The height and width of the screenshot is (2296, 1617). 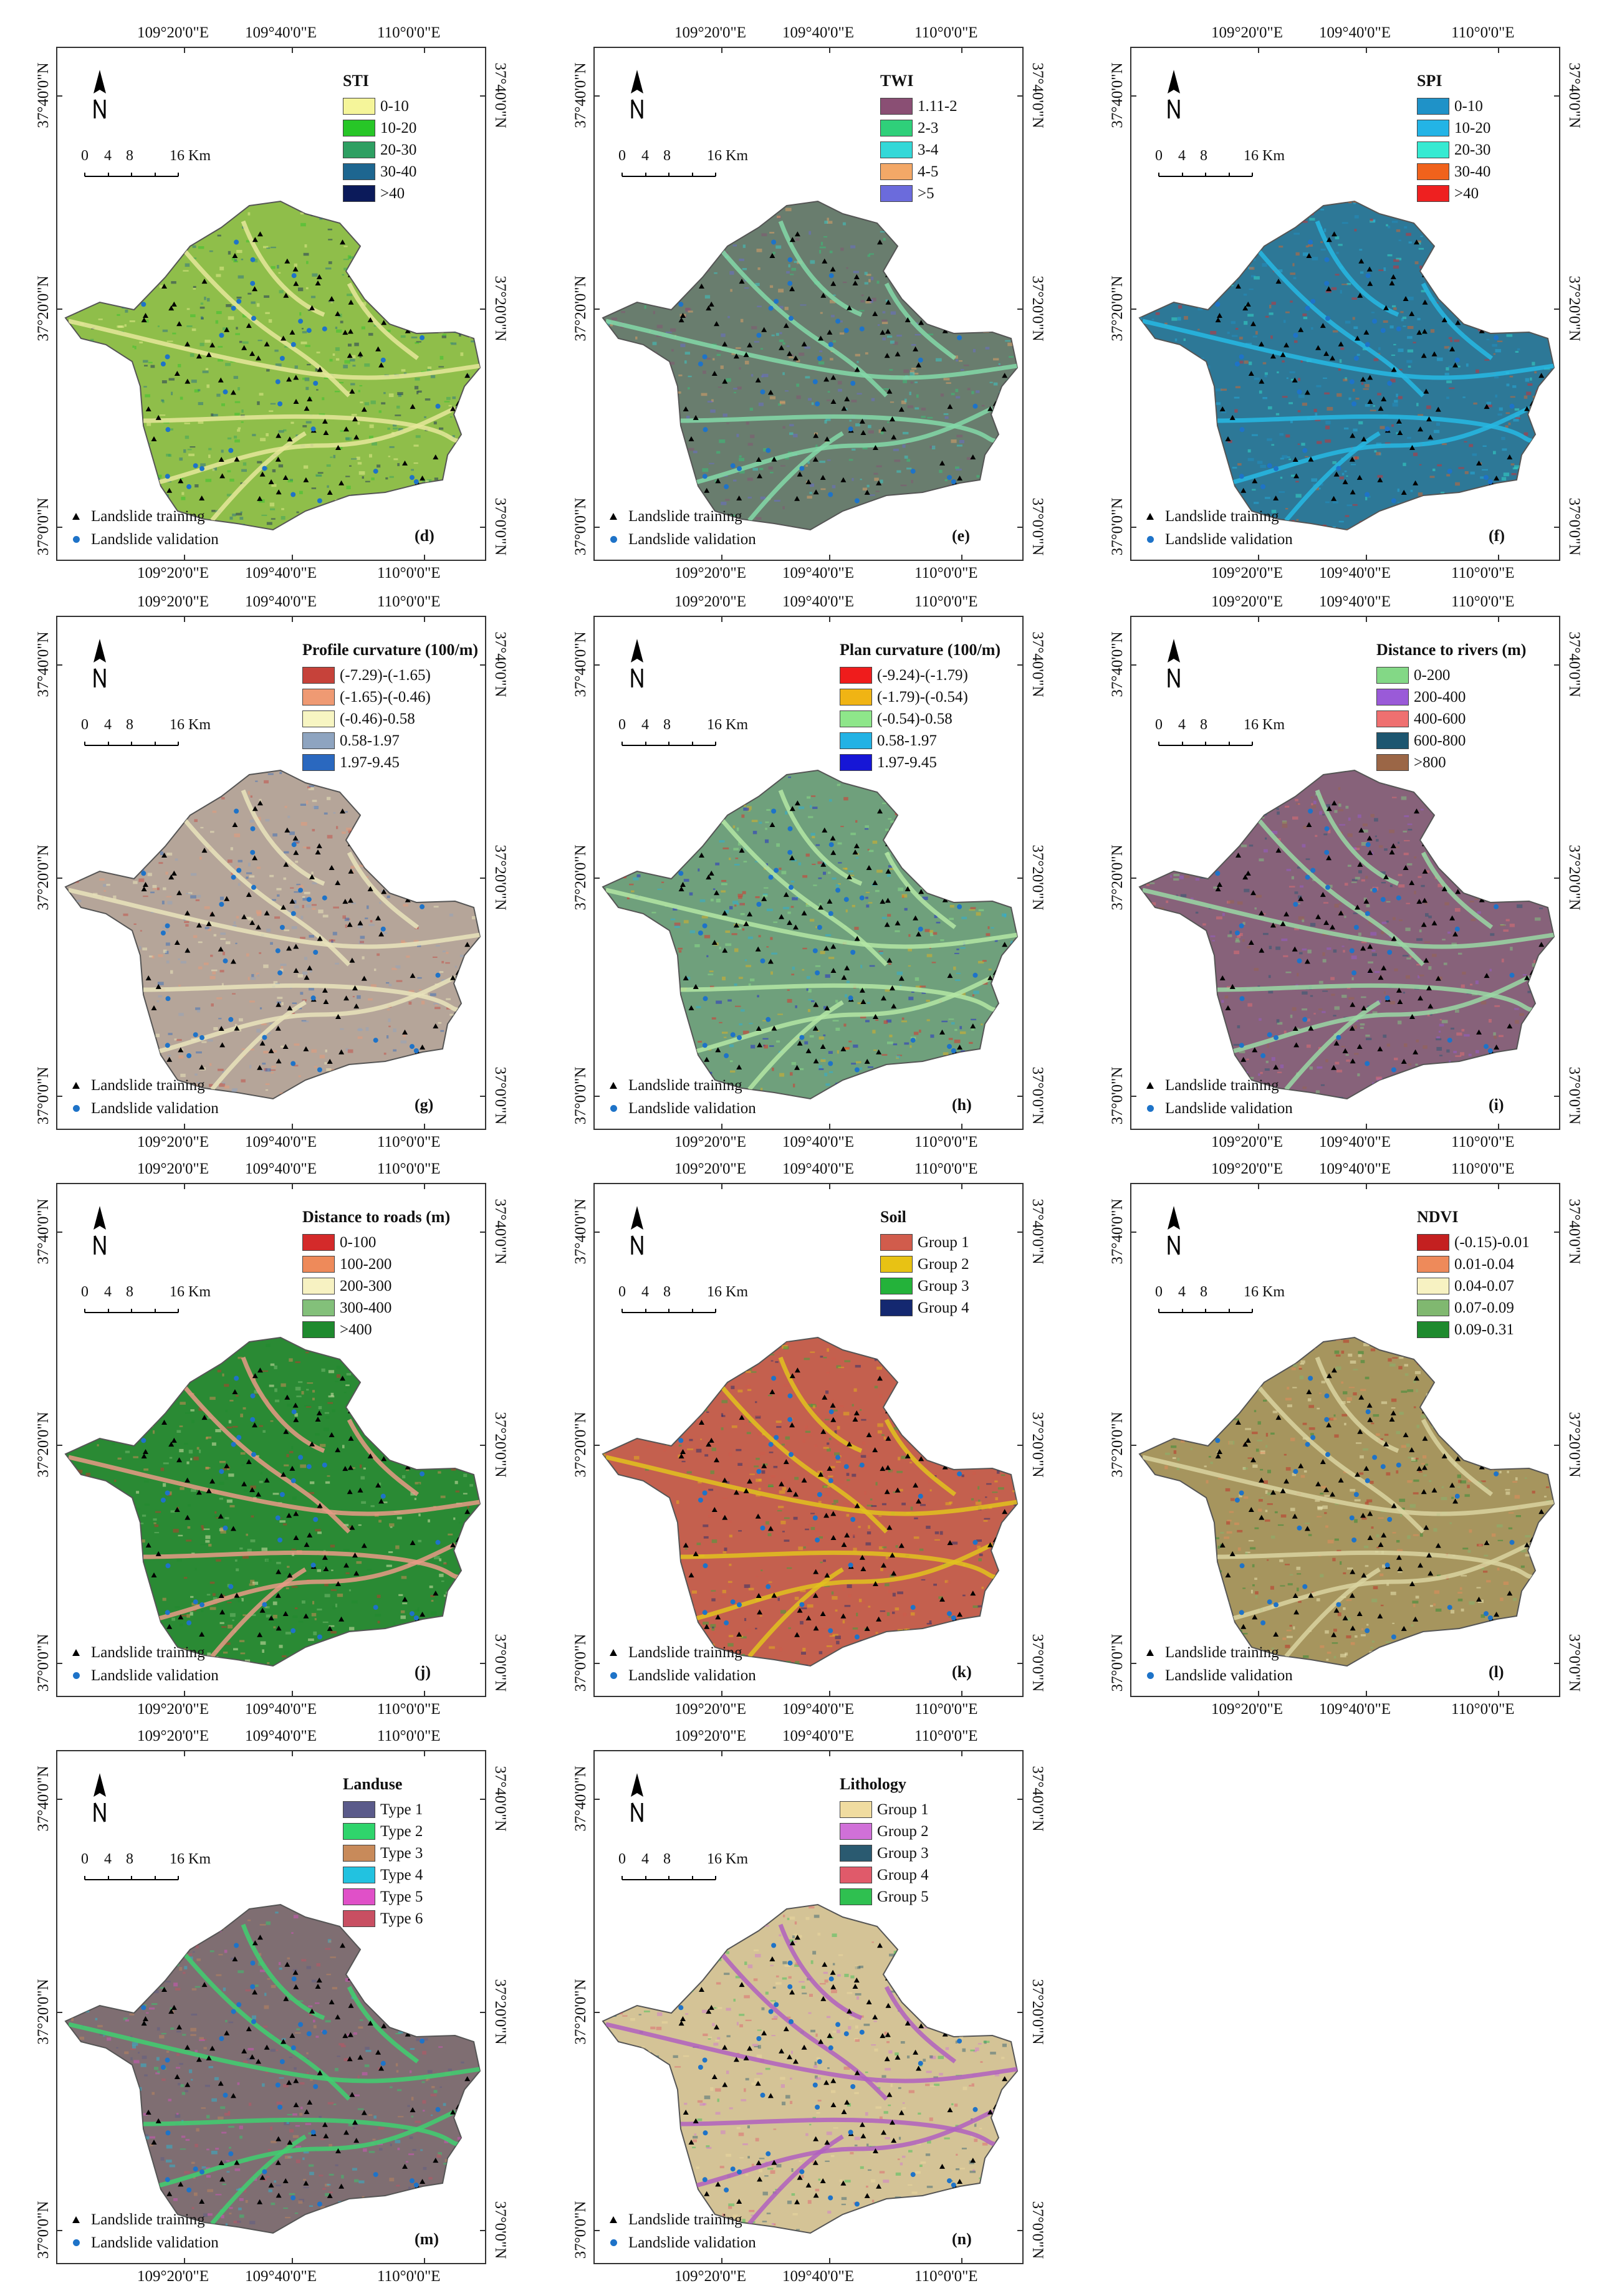 I want to click on panel-label: (g), so click(x=425, y=1105).